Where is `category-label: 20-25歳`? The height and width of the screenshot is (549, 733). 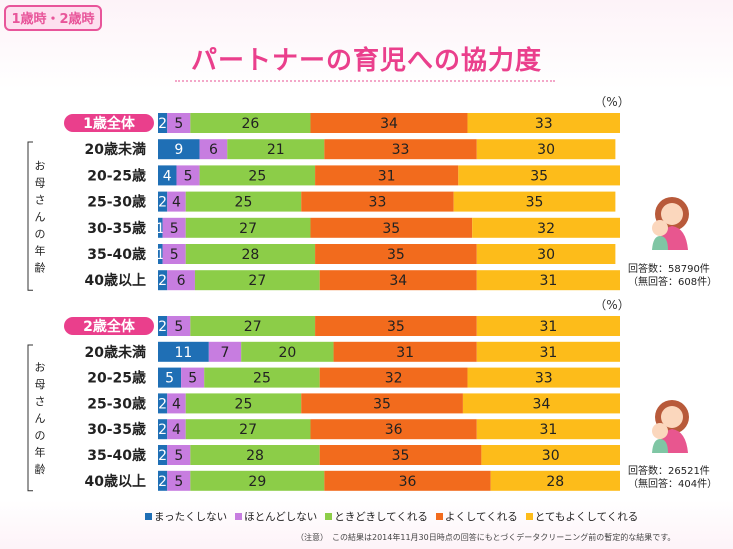 category-label: 20-25歳 is located at coordinates (116, 378).